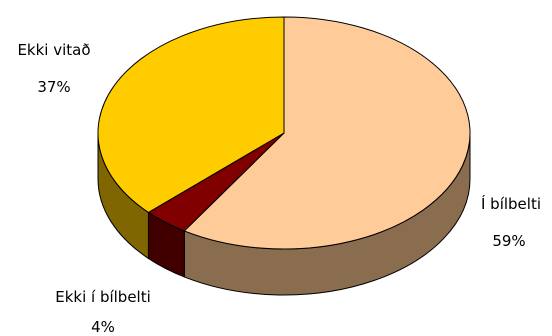 The height and width of the screenshot is (336, 552). What do you see at coordinates (103, 327) in the screenshot?
I see `slice-value-ekki-i-bilbelti: 4%` at bounding box center [103, 327].